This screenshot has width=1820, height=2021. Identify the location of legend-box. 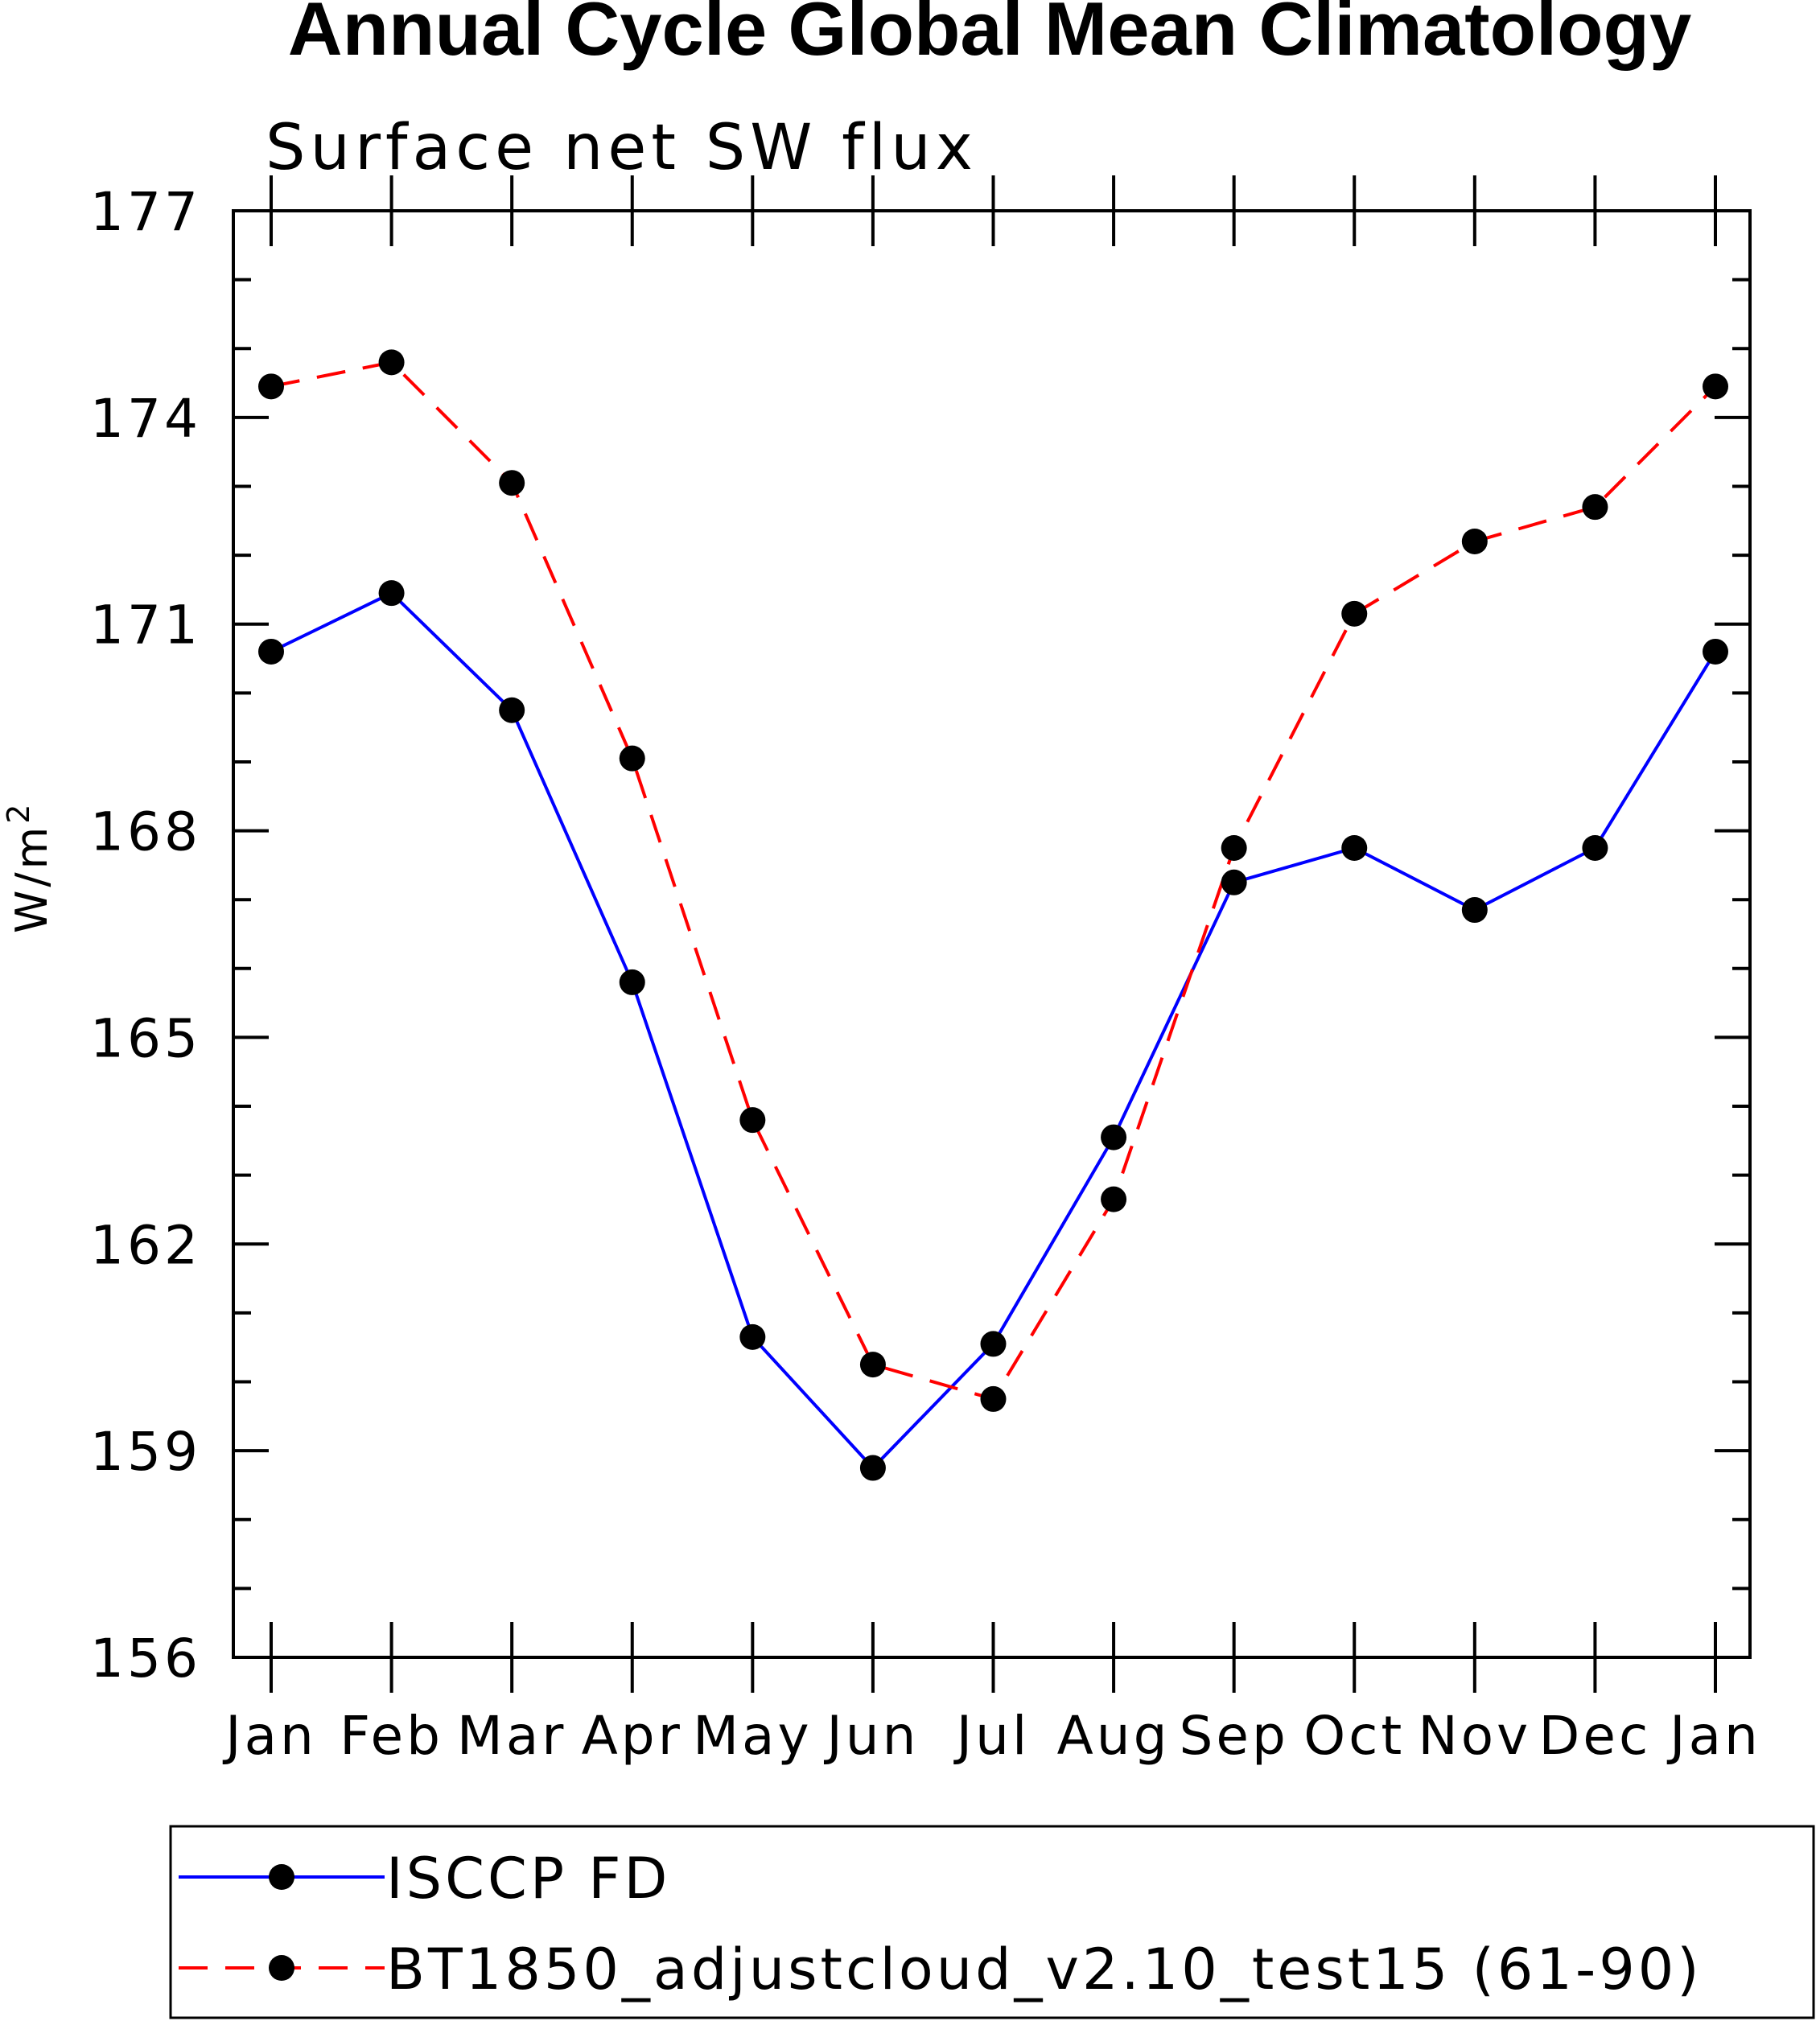
(992, 1922).